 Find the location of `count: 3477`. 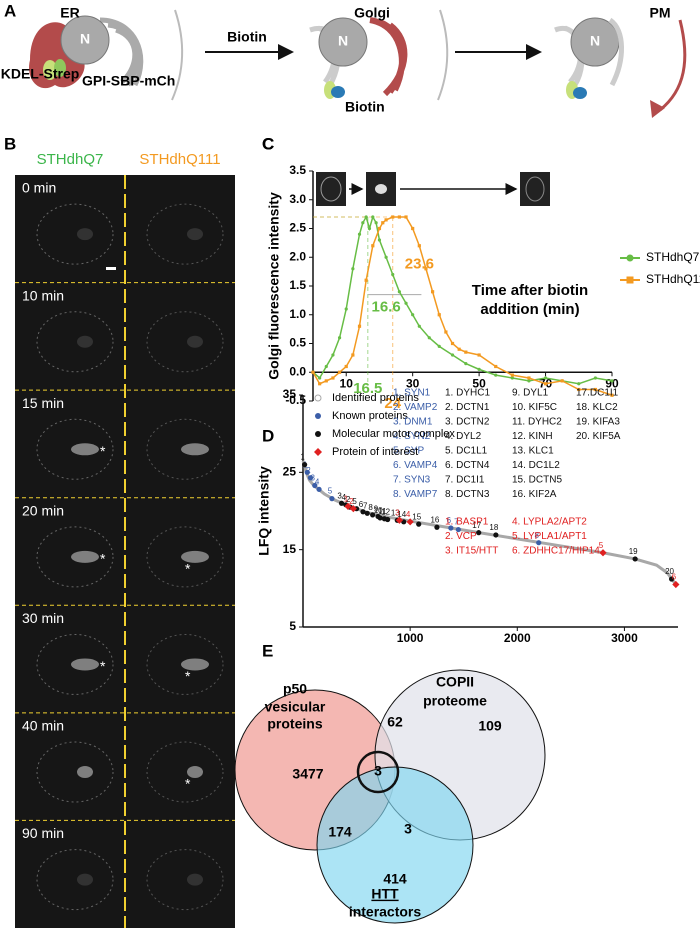

count: 3477 is located at coordinates (307, 774).